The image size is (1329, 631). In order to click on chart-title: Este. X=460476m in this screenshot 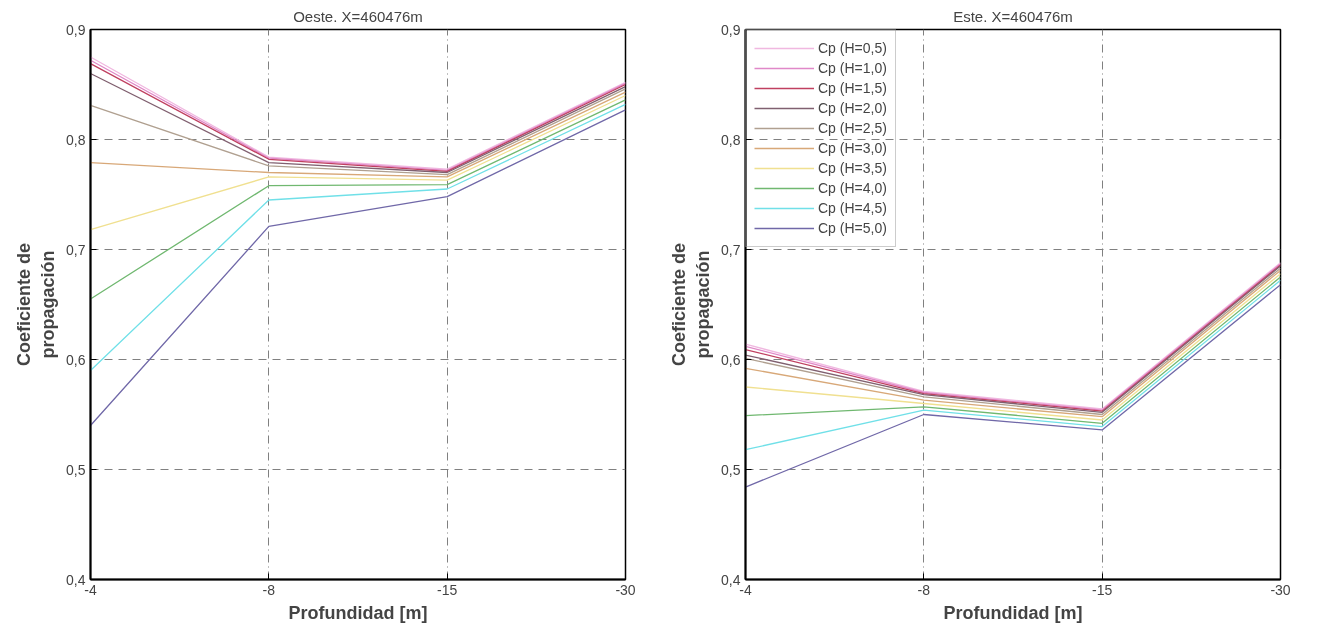, I will do `click(1013, 16)`.